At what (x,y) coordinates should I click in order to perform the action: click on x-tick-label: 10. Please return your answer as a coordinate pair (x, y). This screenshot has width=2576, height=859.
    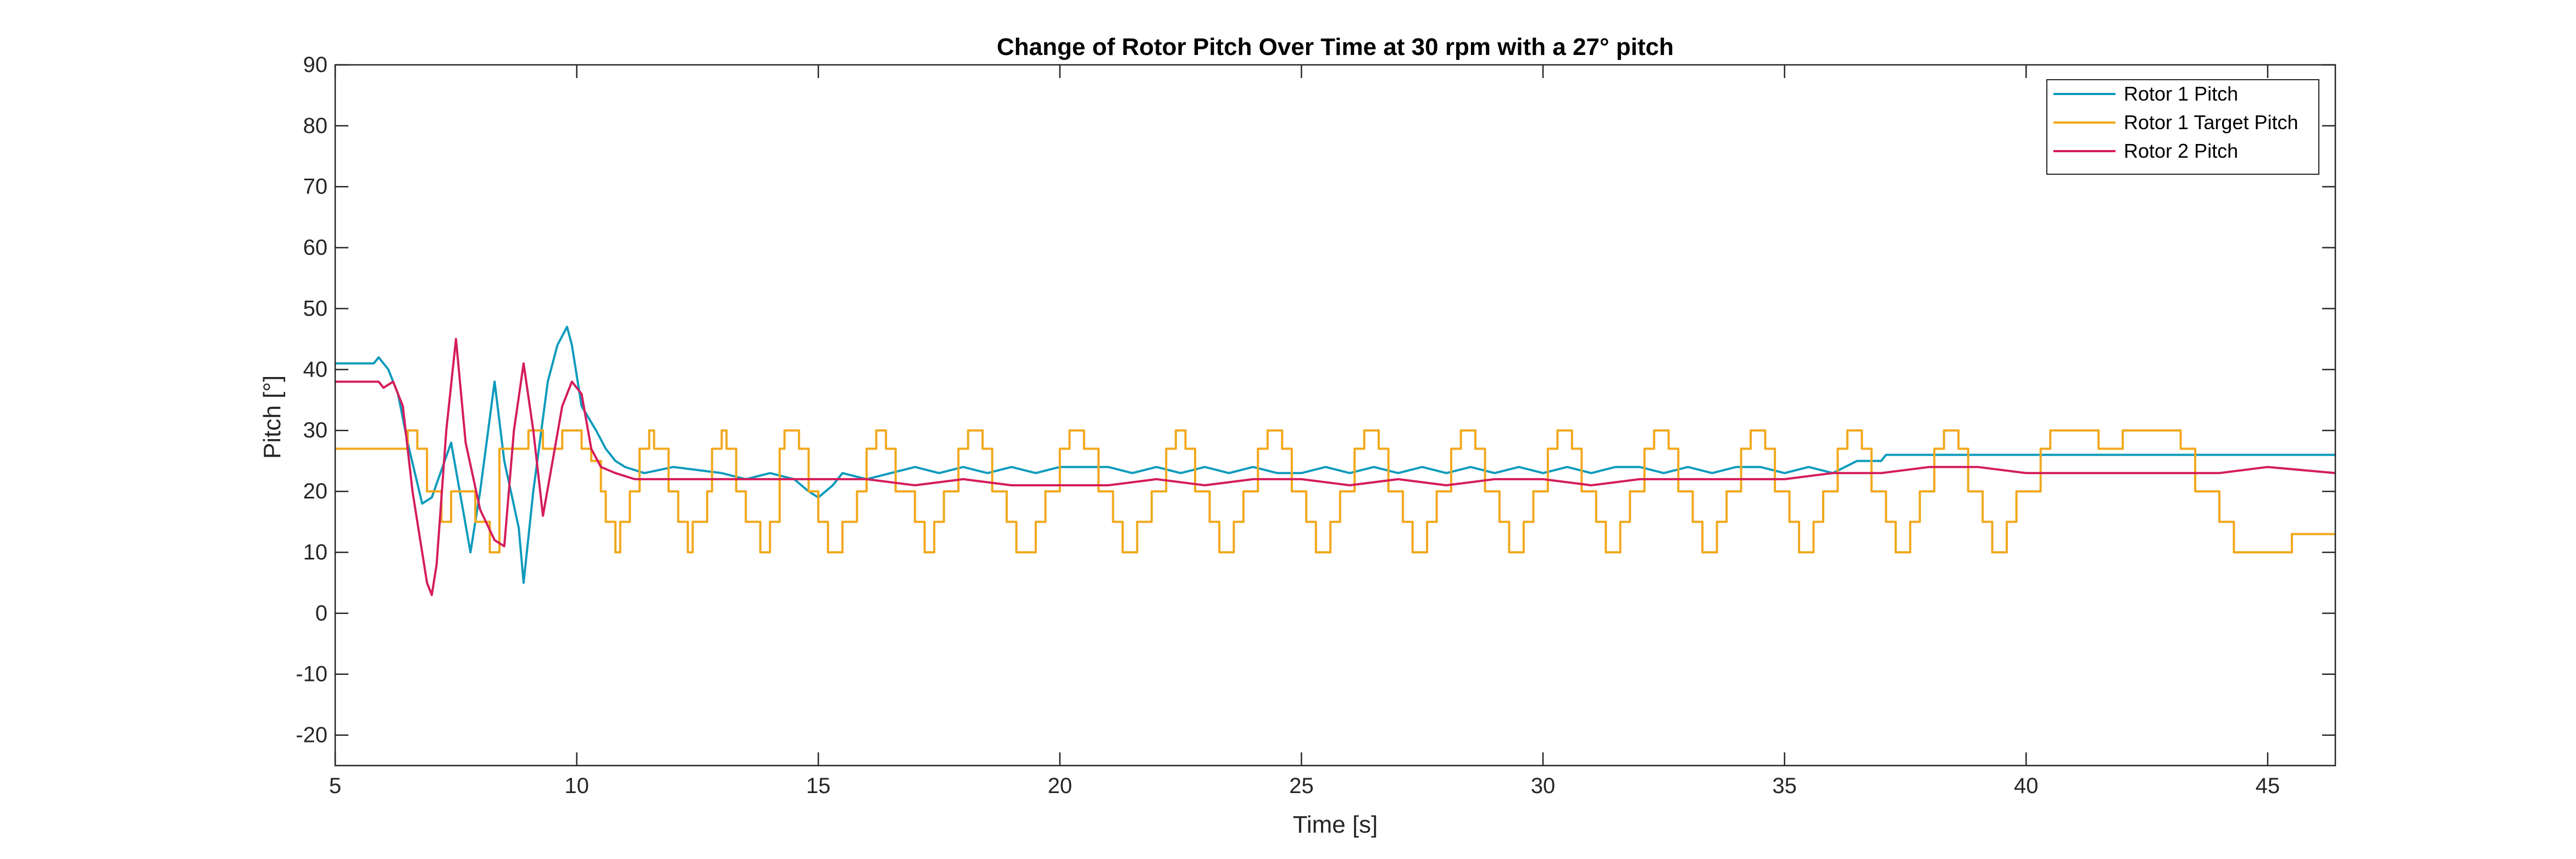
    Looking at the image, I should click on (576, 786).